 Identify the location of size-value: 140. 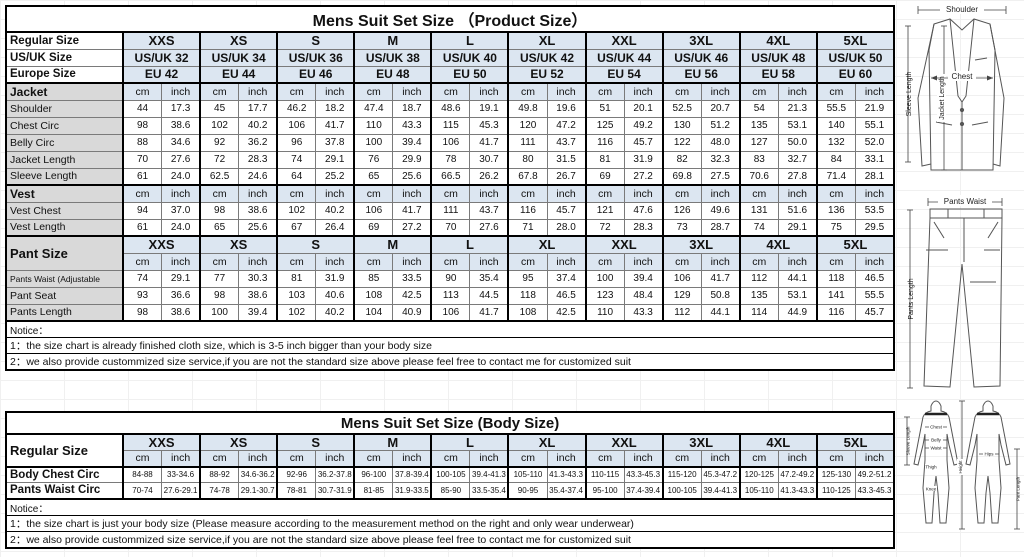
(835, 125).